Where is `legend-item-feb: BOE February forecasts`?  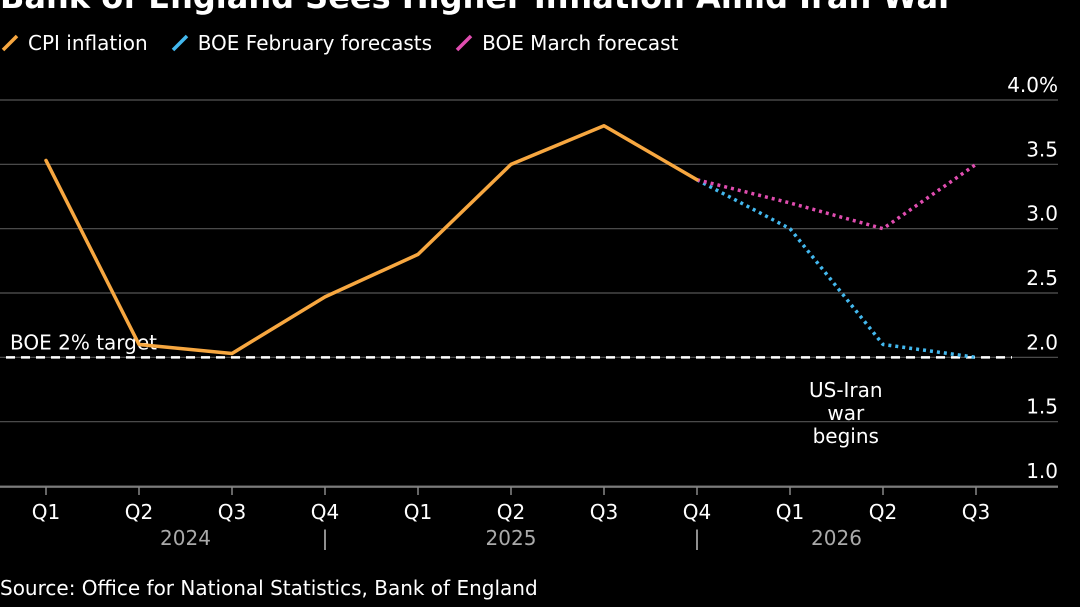
legend-item-feb: BOE February forecasts is located at coordinates (301, 43).